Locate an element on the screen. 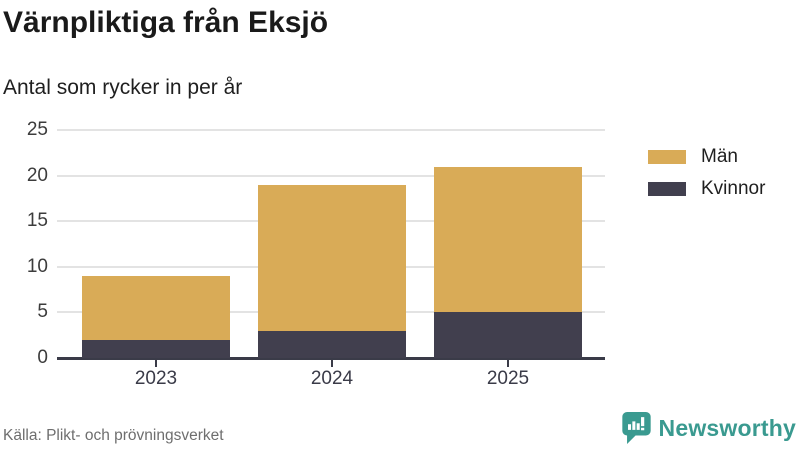 This screenshot has width=800, height=450. y-tick-label-10: 10 is located at coordinates (37, 266).